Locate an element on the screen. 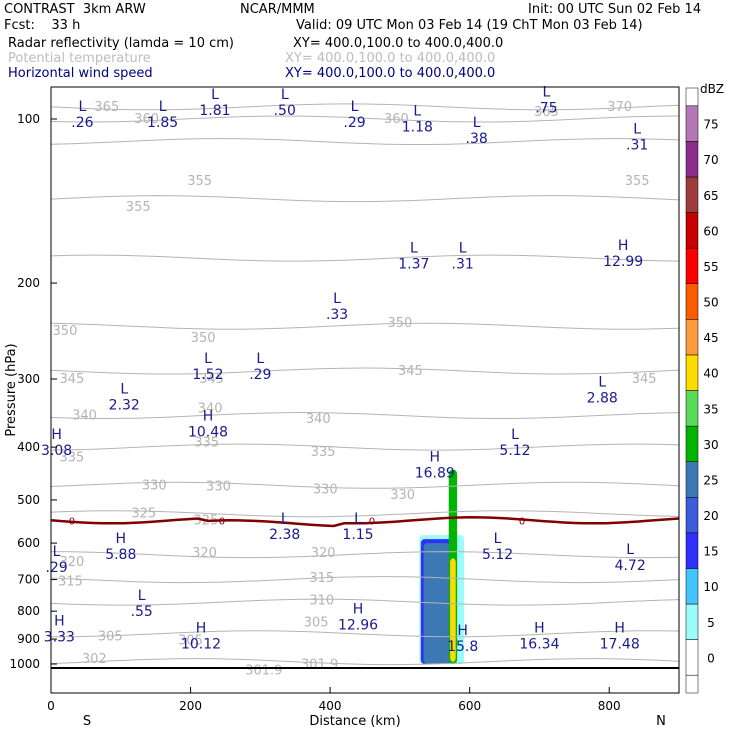  theta-contour-label: 365 is located at coordinates (106, 107).